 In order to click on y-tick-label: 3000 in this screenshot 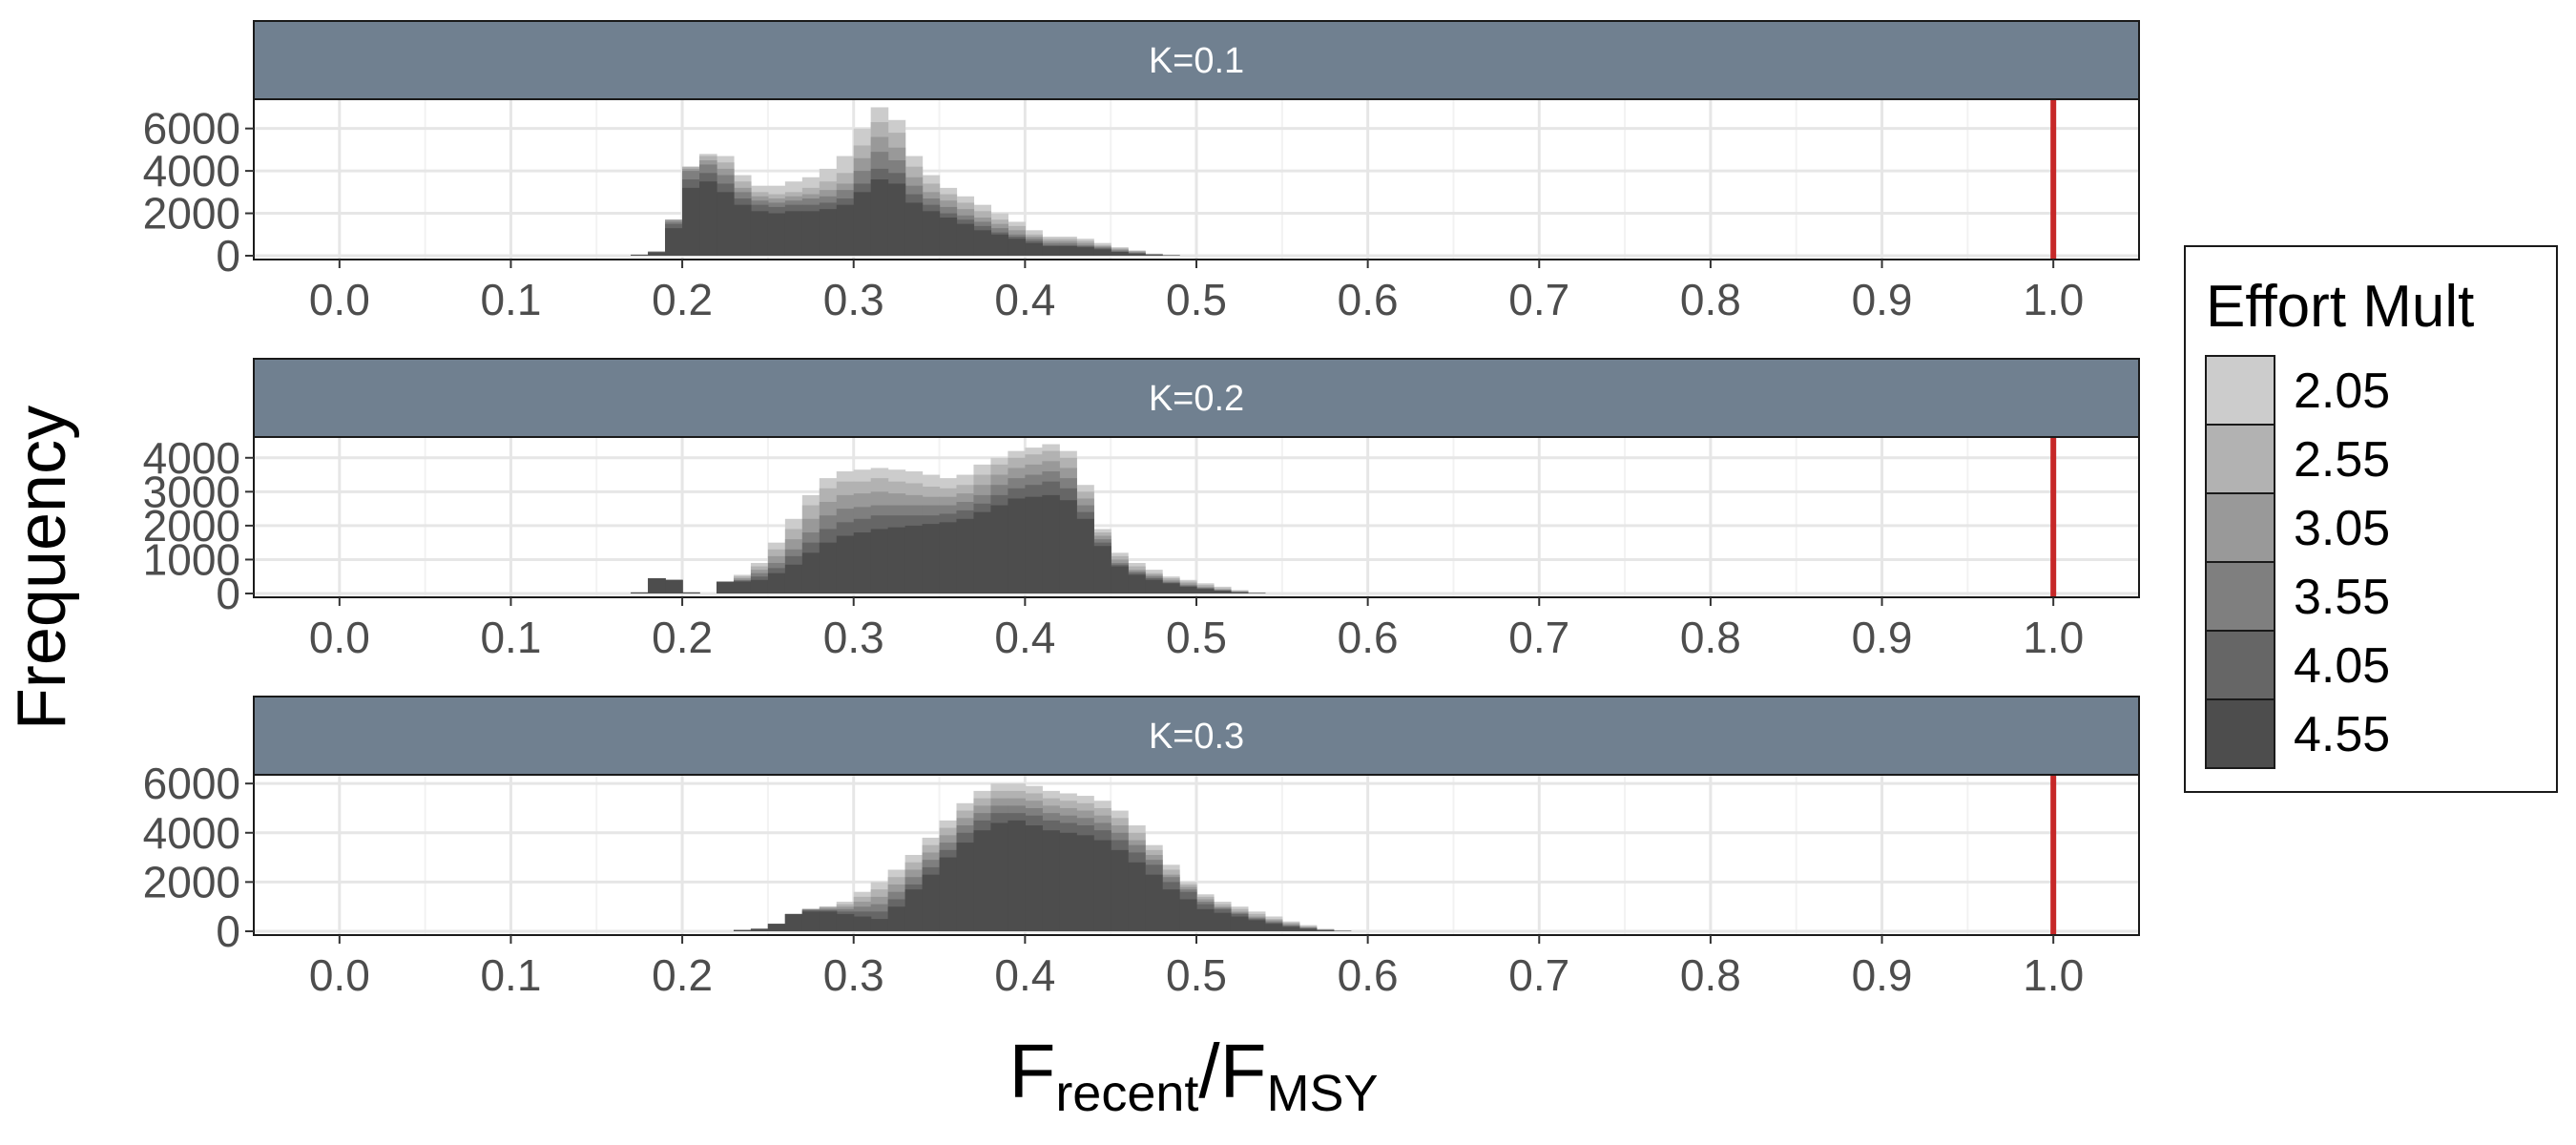, I will do `click(191, 492)`.